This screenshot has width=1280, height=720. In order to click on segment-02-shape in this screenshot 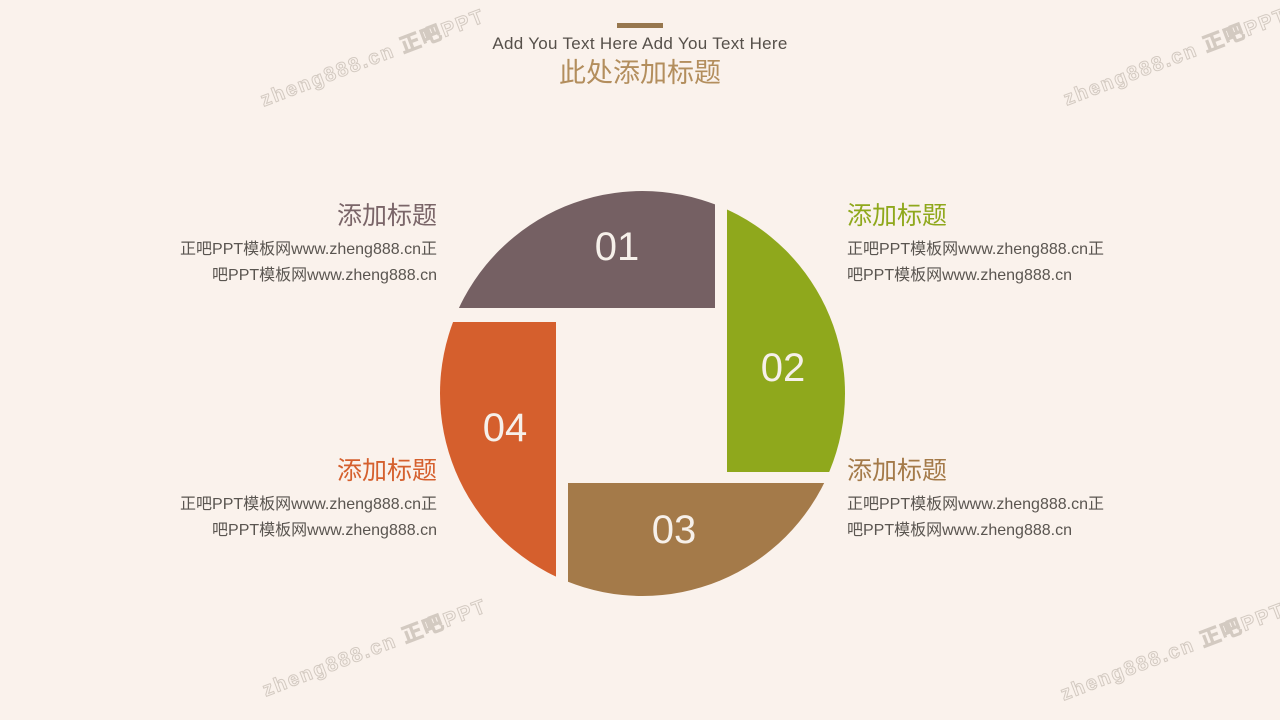, I will do `click(786, 340)`.